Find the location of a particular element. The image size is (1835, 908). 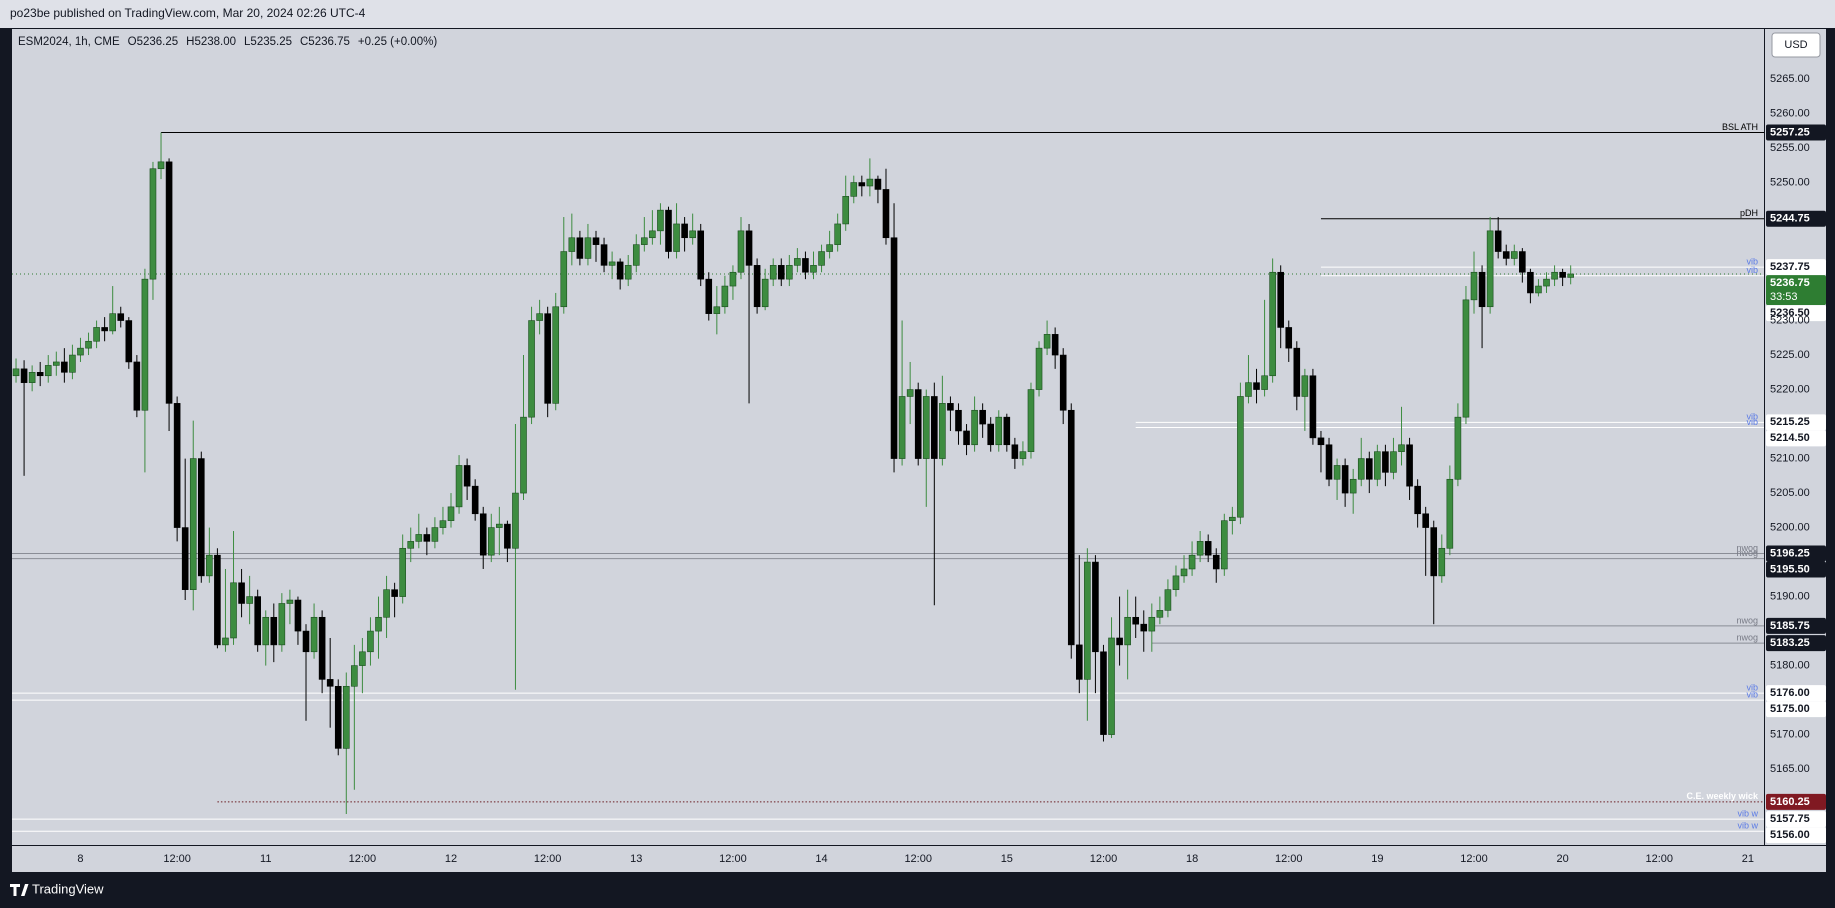

currency-button is located at coordinates (1796, 45).